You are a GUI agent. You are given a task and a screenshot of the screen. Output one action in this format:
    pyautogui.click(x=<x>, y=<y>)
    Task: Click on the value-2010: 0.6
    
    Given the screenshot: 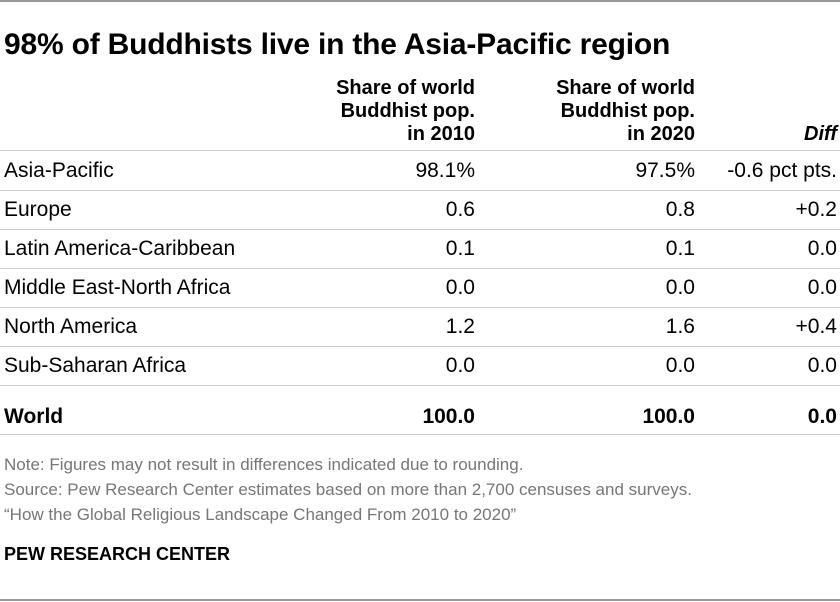 What is the action you would take?
    pyautogui.click(x=460, y=209)
    